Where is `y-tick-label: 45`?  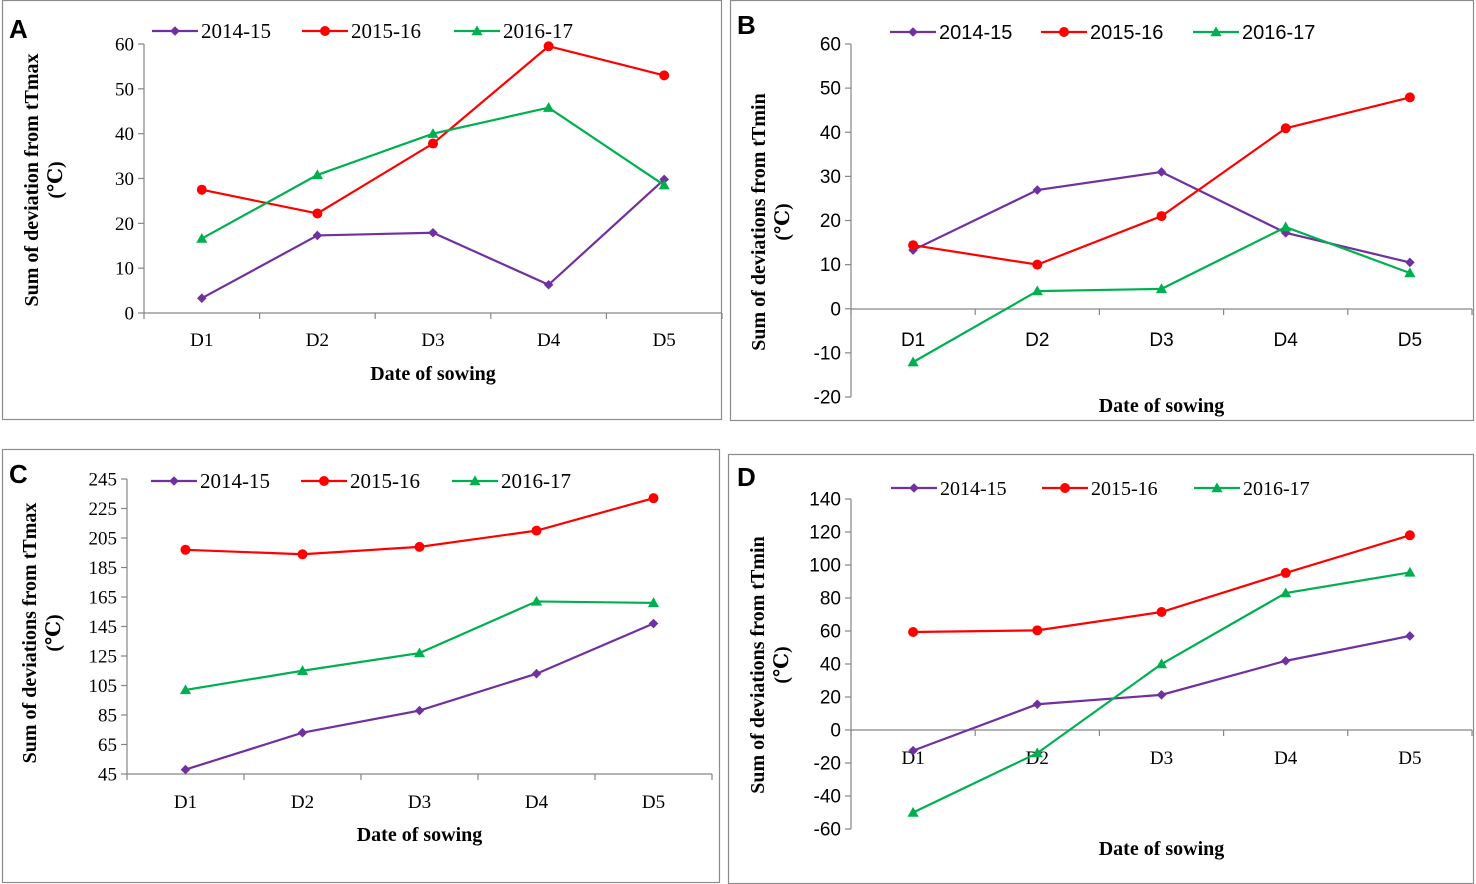 y-tick-label: 45 is located at coordinates (107, 775).